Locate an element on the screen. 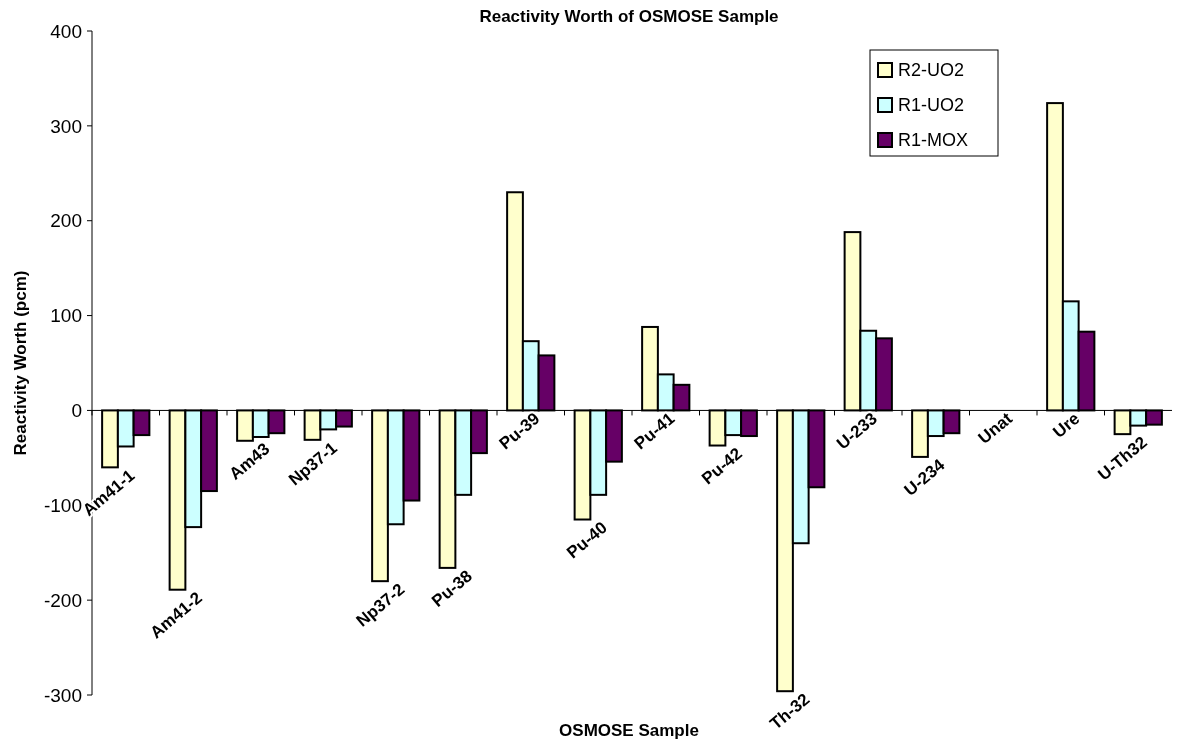 This screenshot has height=744, width=1178. x-tick-label: Ure is located at coordinates (1066, 425).